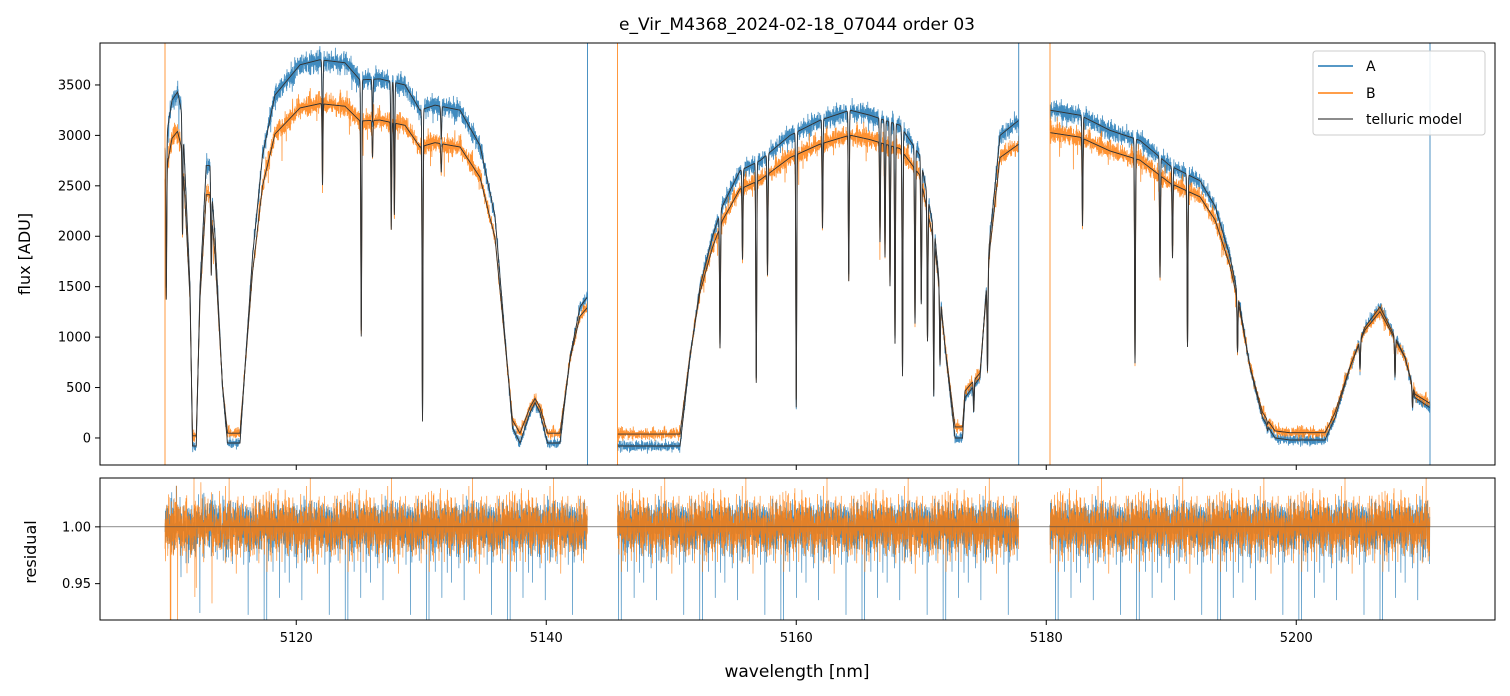 The height and width of the screenshot is (696, 1510). Describe the element at coordinates (74, 85) in the screenshot. I see `y-tick-label-flux: 3500` at that location.